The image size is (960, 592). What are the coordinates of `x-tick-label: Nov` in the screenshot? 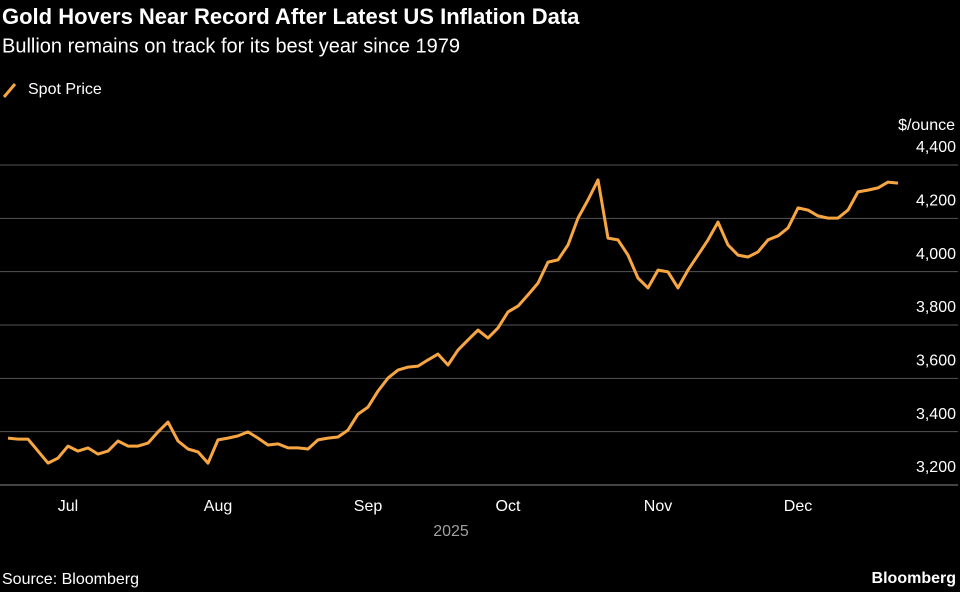 It's located at (658, 506).